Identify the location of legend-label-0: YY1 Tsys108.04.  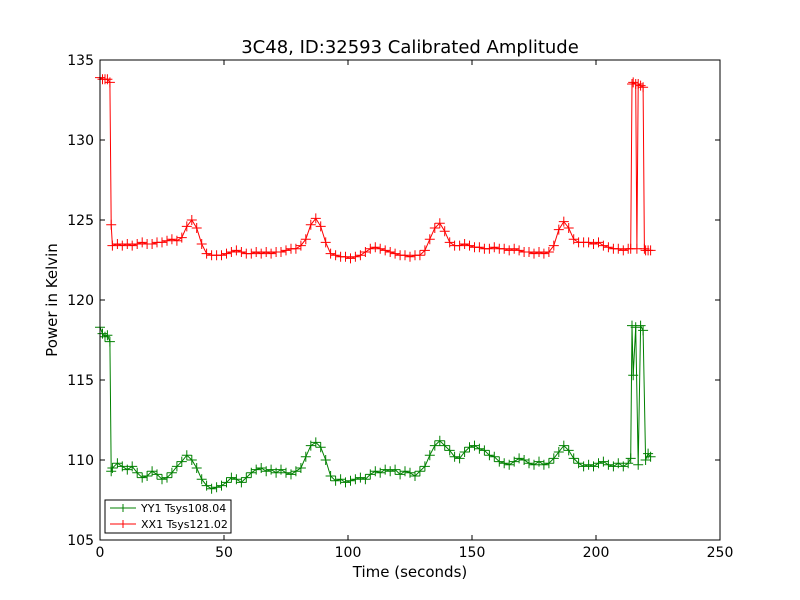
(183, 508).